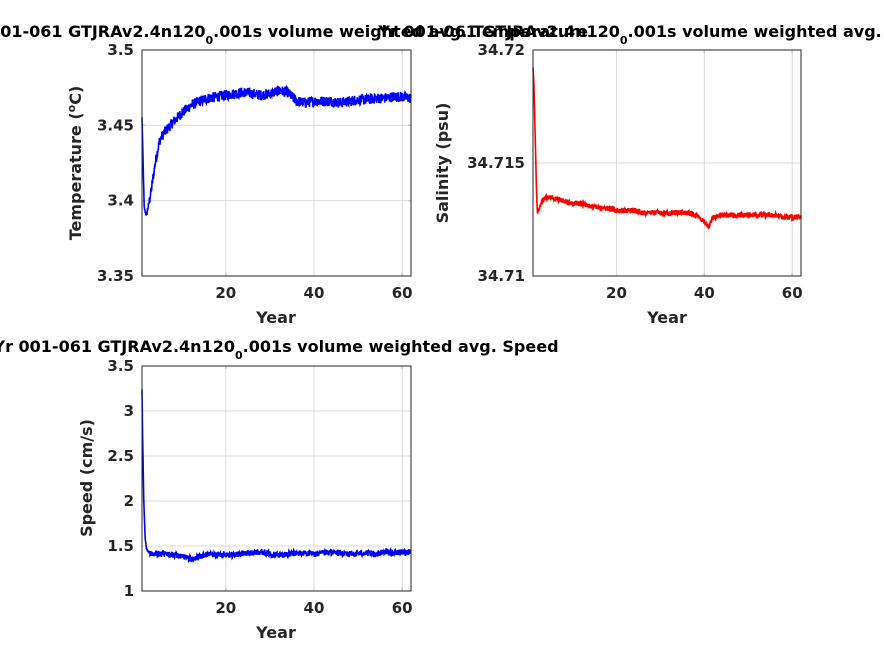 This screenshot has width=884, height=663. What do you see at coordinates (402, 293) in the screenshot?
I see `temperature-x-tick-label-2: 60` at bounding box center [402, 293].